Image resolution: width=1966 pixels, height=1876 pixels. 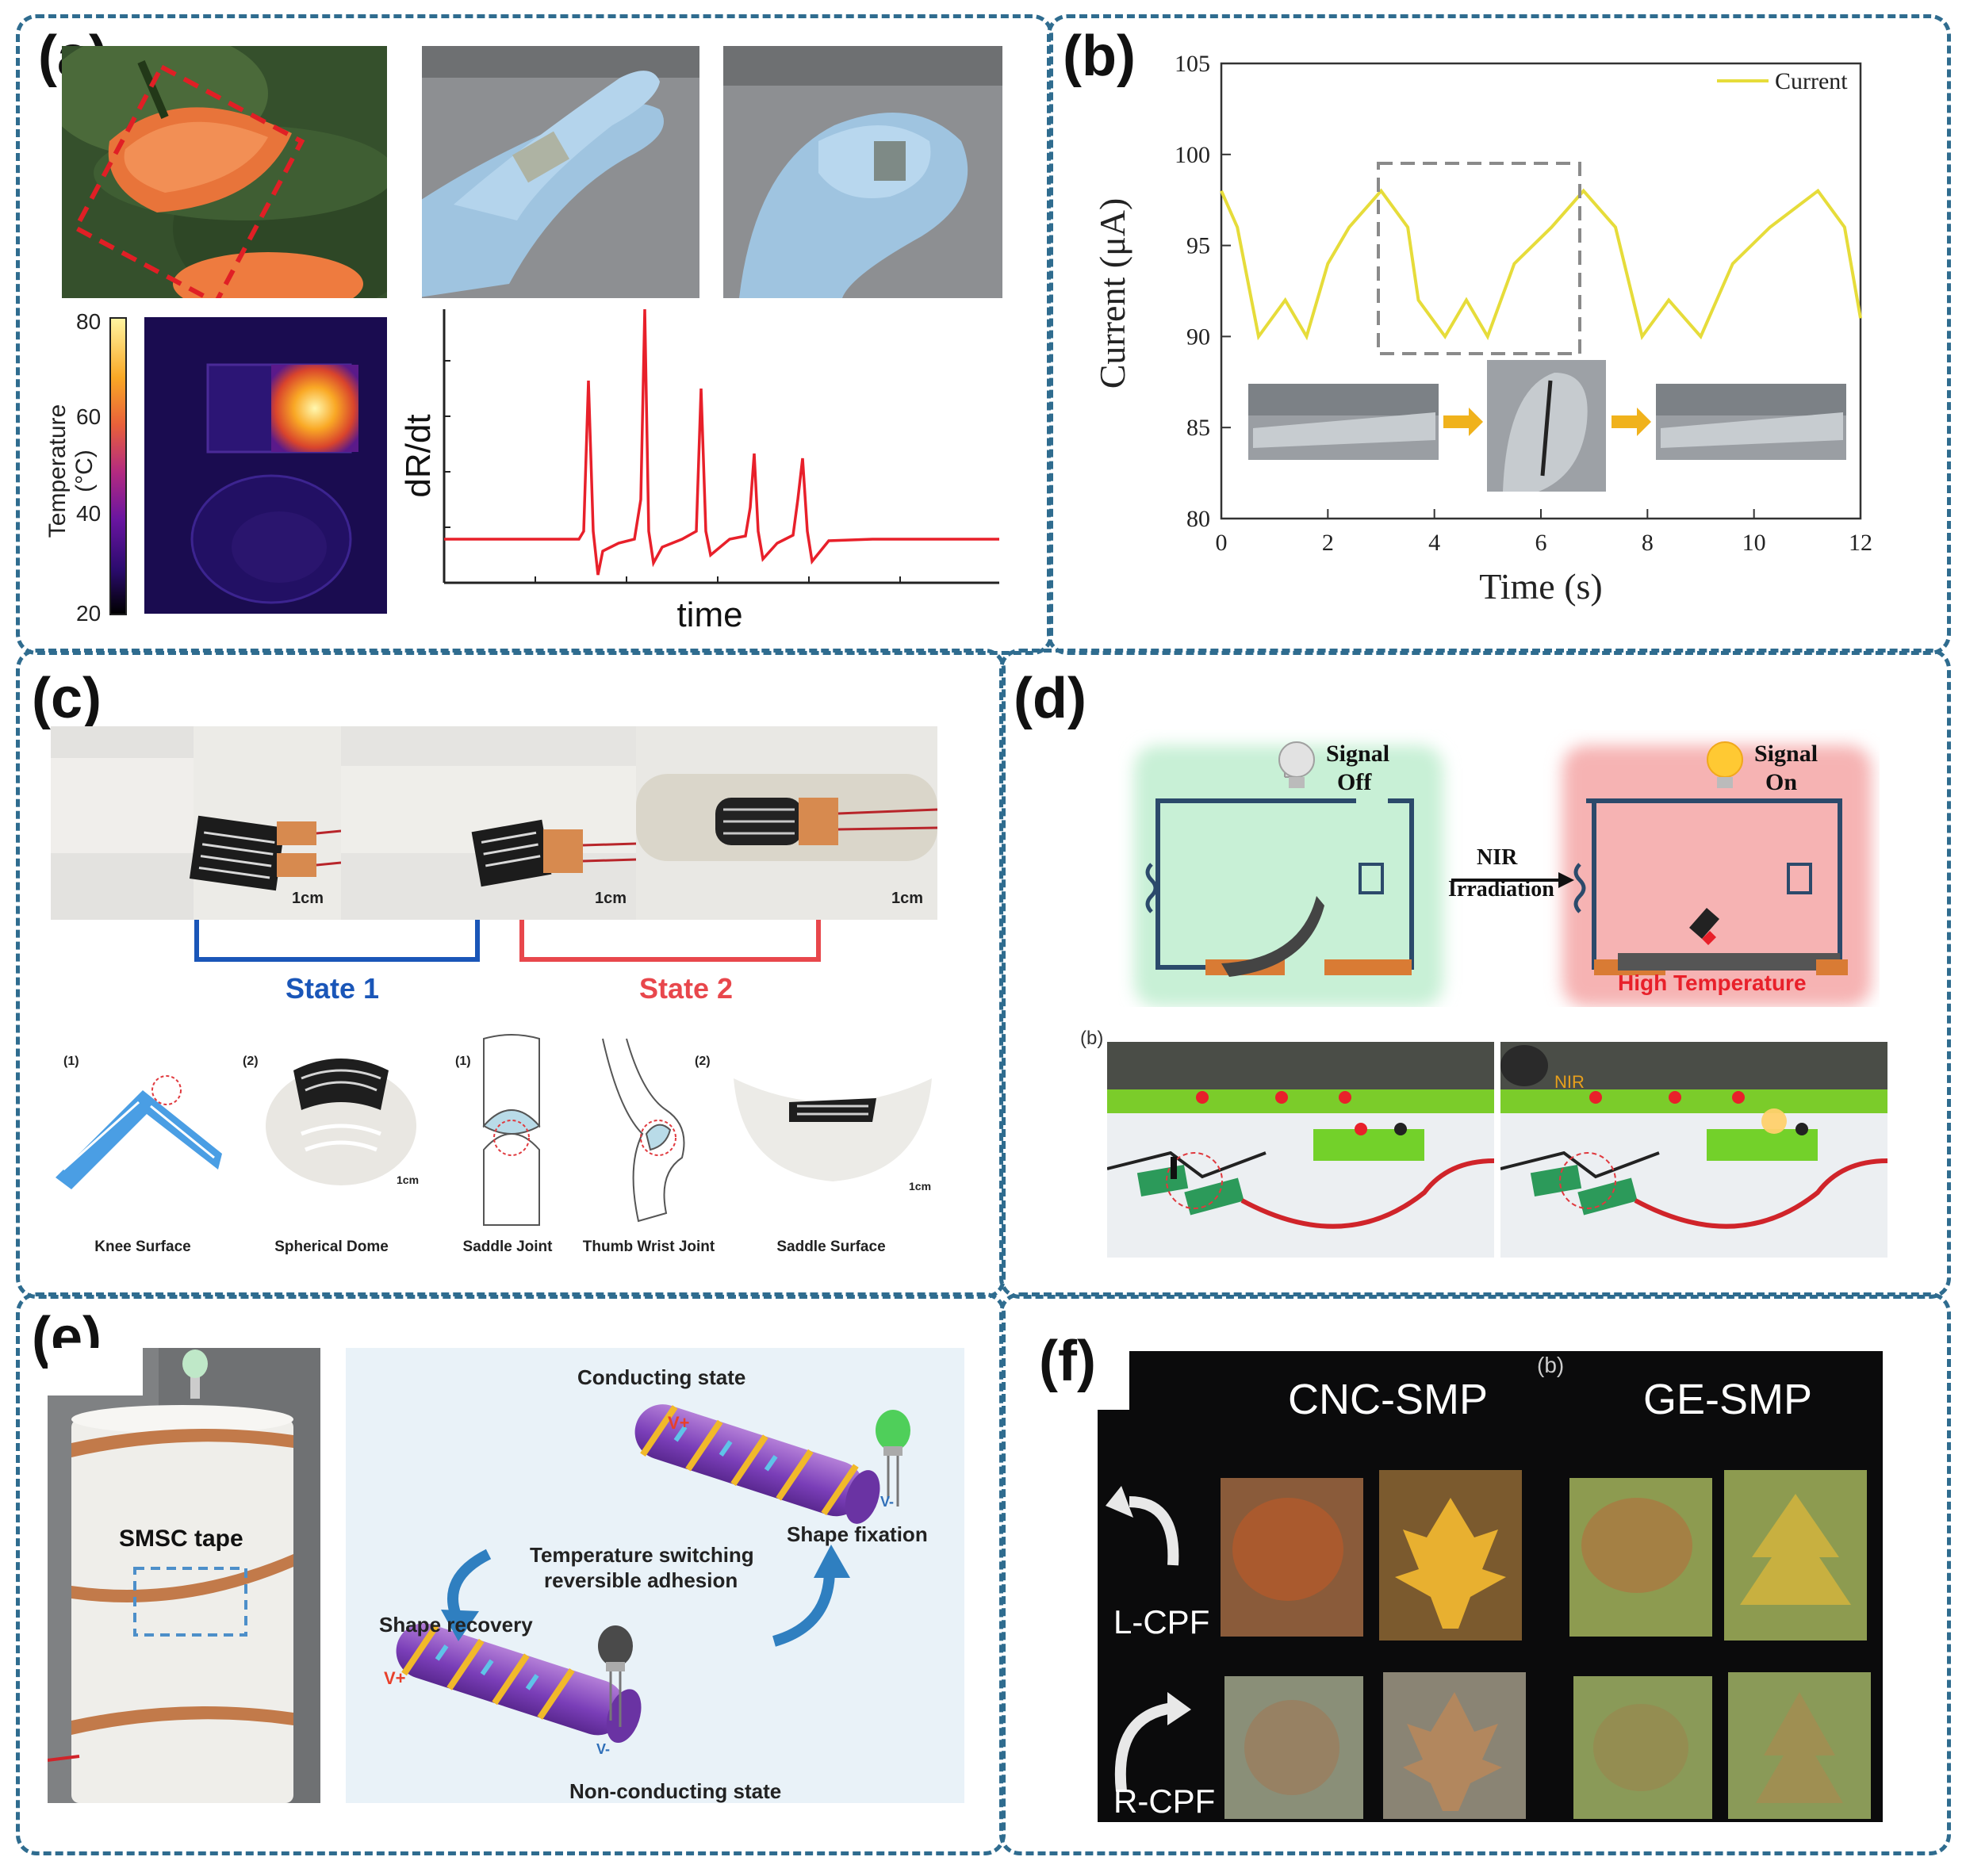 What do you see at coordinates (1569, 1082) in the screenshot?
I see `photo-nir-label: NIR` at bounding box center [1569, 1082].